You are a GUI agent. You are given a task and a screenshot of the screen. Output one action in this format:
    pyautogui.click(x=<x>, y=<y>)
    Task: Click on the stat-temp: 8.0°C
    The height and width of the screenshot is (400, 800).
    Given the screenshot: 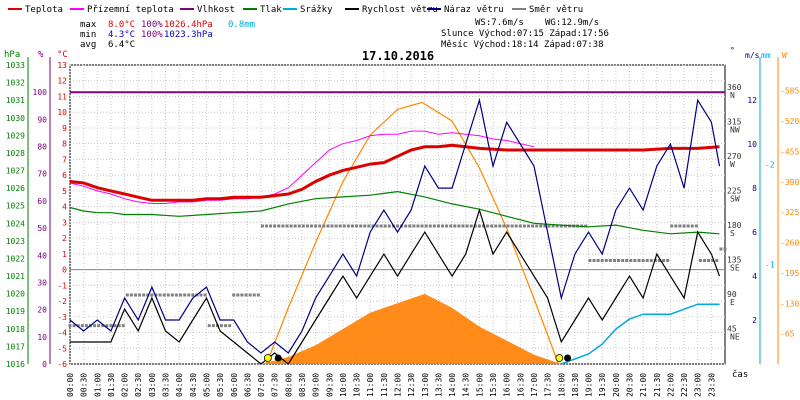 What is the action you would take?
    pyautogui.click(x=121, y=25)
    